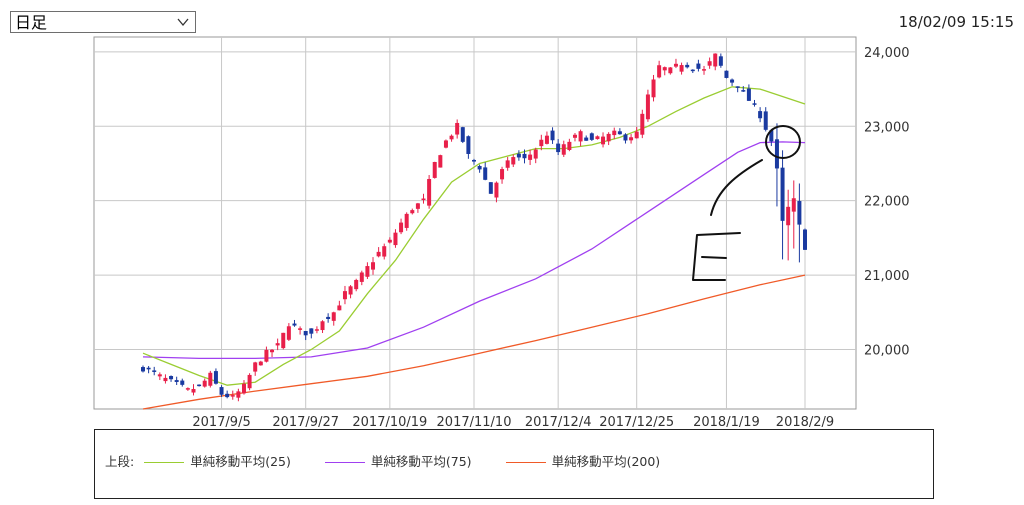  I want to click on x-tick-label: 2017/12/25, so click(636, 422).